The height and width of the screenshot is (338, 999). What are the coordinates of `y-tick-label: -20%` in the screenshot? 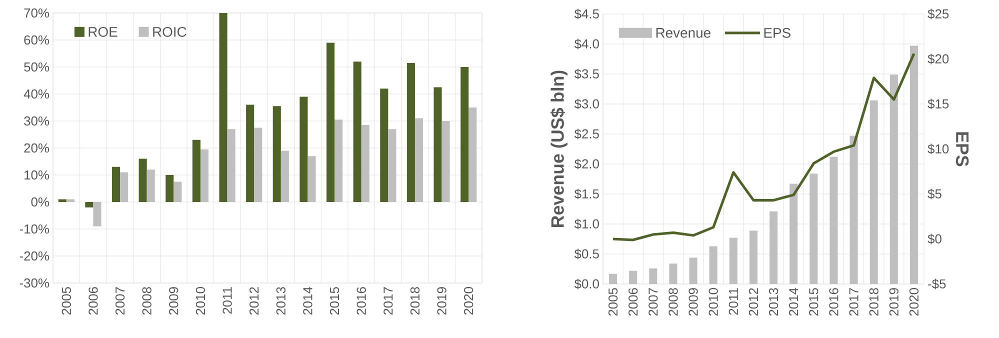 It's located at (35, 256).